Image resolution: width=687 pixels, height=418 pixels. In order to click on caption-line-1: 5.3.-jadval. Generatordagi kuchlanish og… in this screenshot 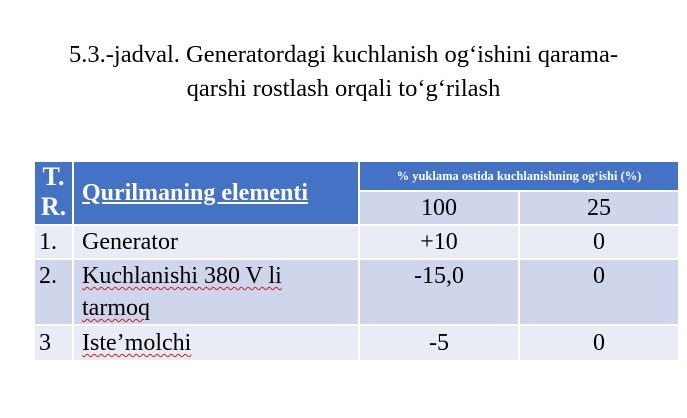, I will do `click(343, 54)`.